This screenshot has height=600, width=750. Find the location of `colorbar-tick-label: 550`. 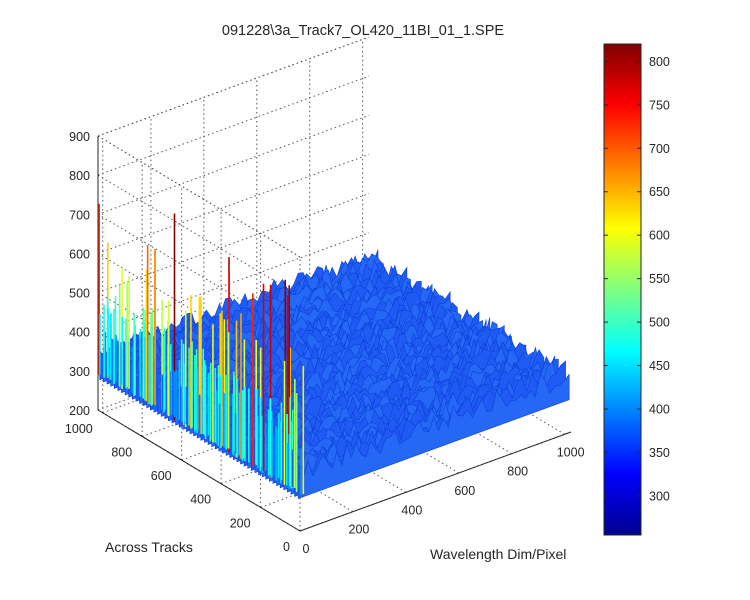

colorbar-tick-label: 550 is located at coordinates (659, 279).